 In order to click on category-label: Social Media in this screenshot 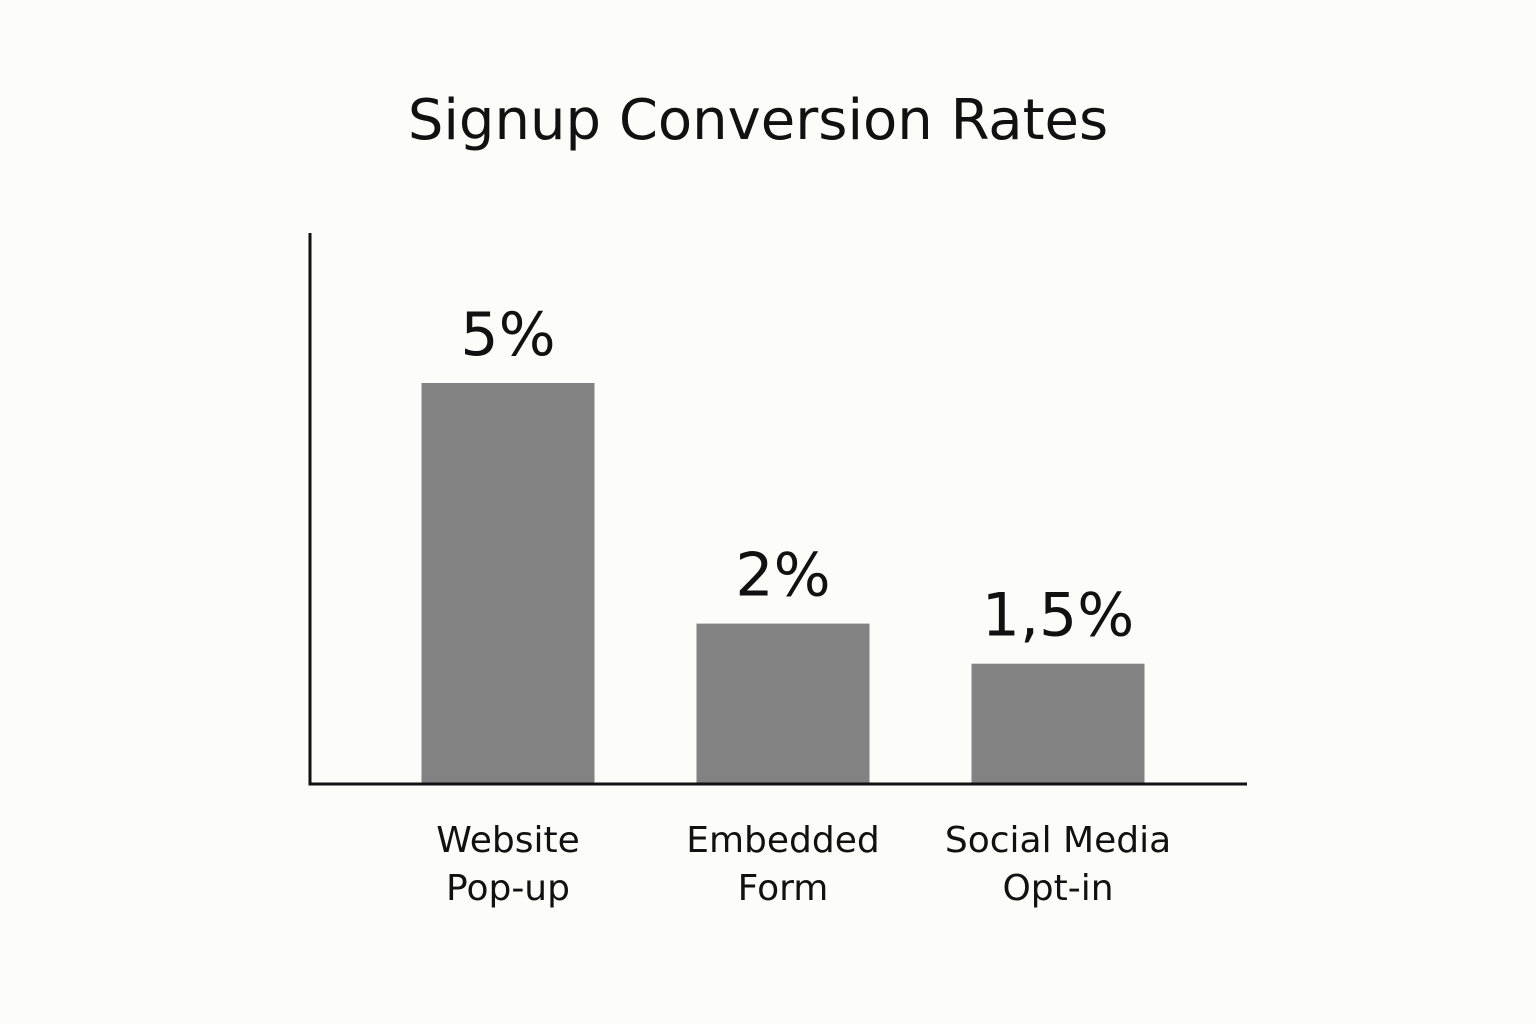, I will do `click(1058, 840)`.